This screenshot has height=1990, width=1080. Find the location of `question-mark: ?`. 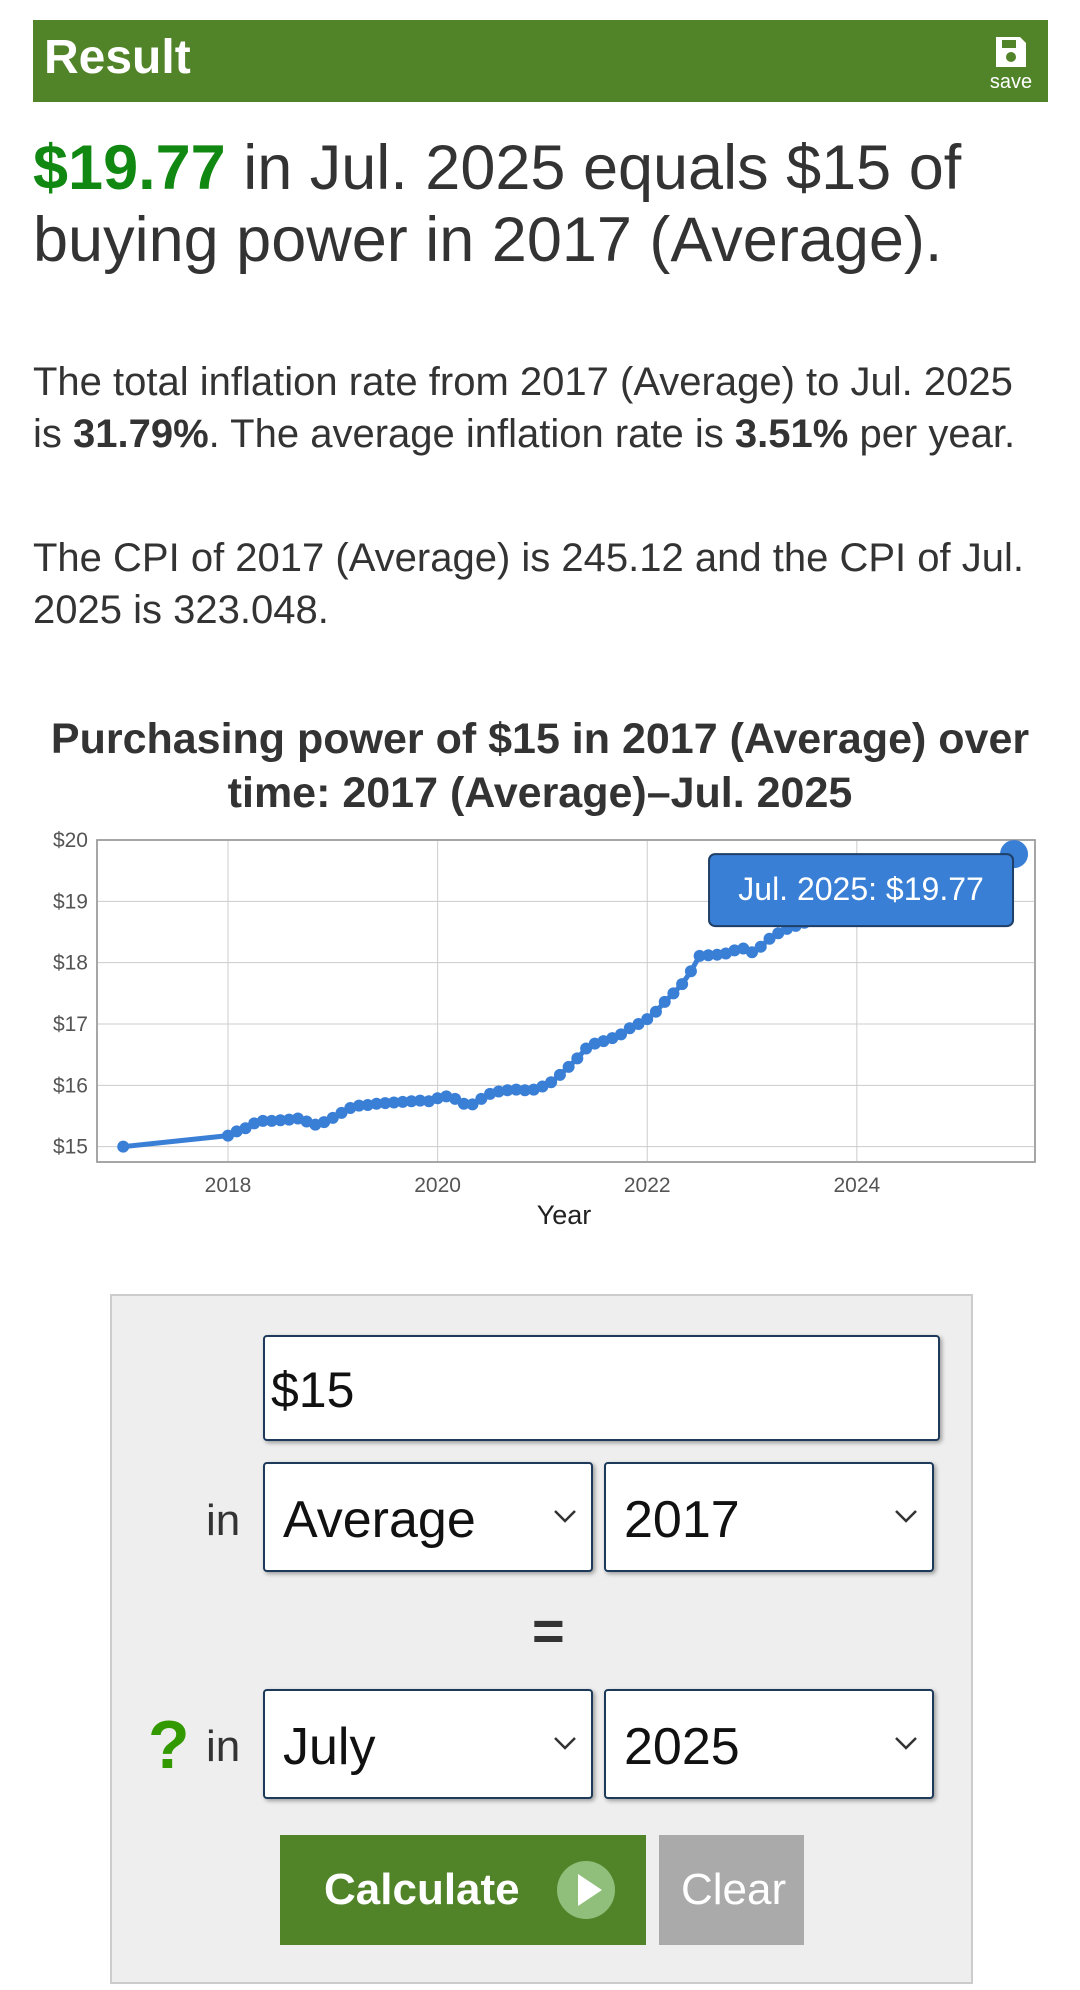

question-mark: ? is located at coordinates (169, 1745).